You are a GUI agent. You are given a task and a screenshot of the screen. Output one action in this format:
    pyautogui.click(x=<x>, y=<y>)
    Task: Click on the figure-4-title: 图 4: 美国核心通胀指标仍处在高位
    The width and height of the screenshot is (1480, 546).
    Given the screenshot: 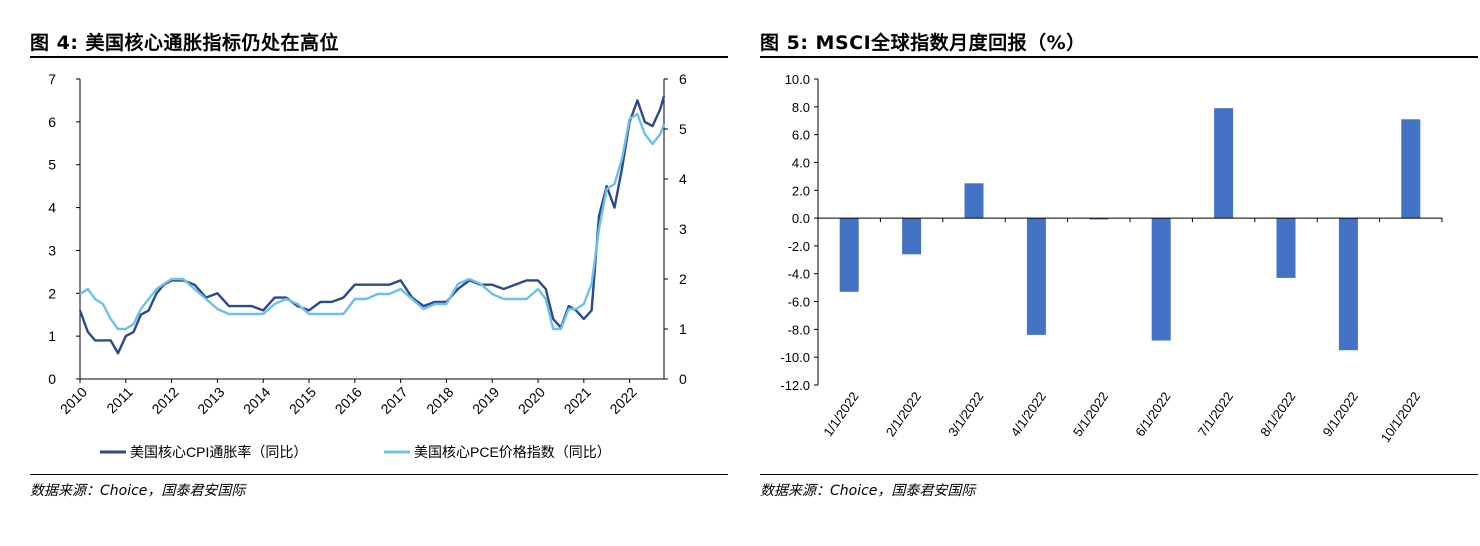 What is the action you would take?
    pyautogui.click(x=185, y=43)
    